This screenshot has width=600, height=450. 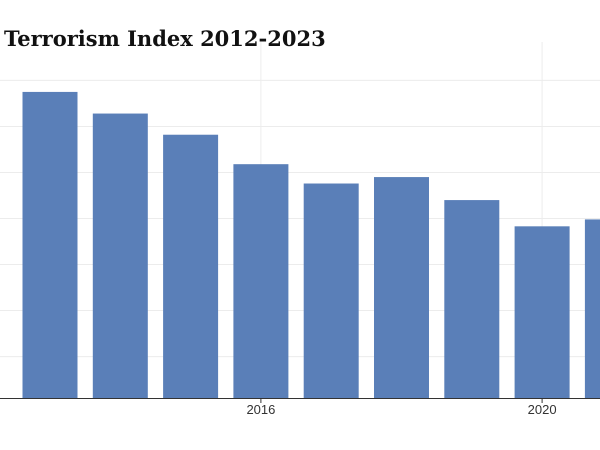 What do you see at coordinates (472, 299) in the screenshot?
I see `bar-2019` at bounding box center [472, 299].